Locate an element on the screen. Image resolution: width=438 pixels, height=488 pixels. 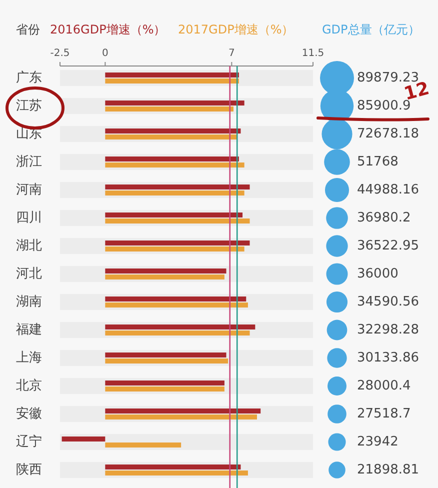
y-tick-label: 福建 is located at coordinates (29, 330).